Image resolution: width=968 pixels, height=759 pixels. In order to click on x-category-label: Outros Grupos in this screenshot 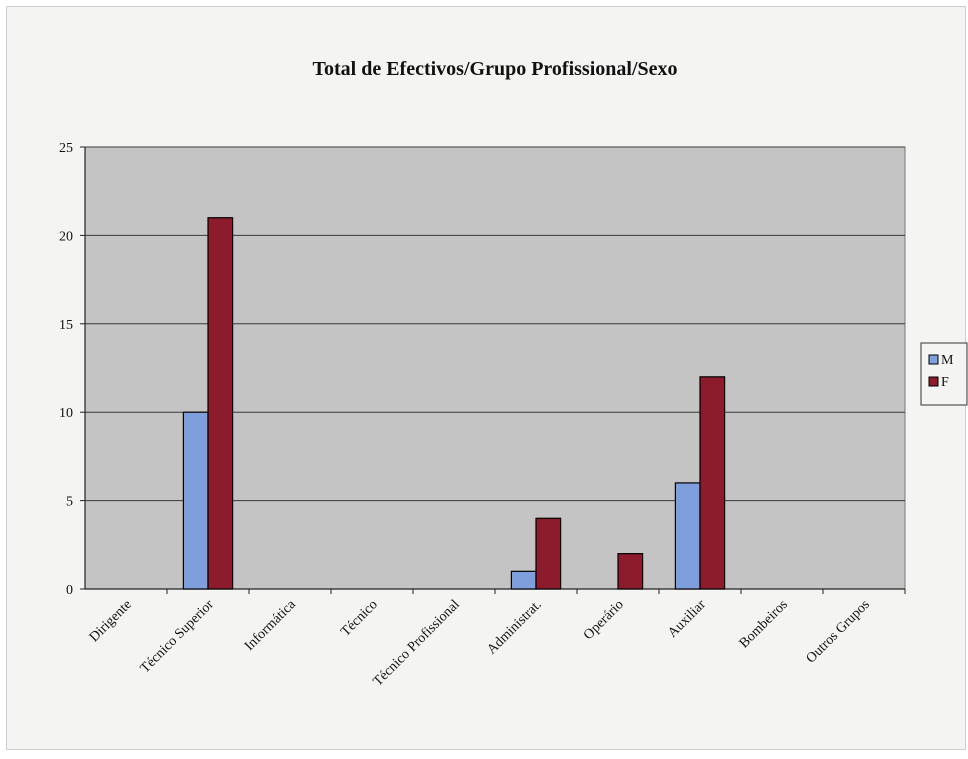, I will do `click(838, 631)`.